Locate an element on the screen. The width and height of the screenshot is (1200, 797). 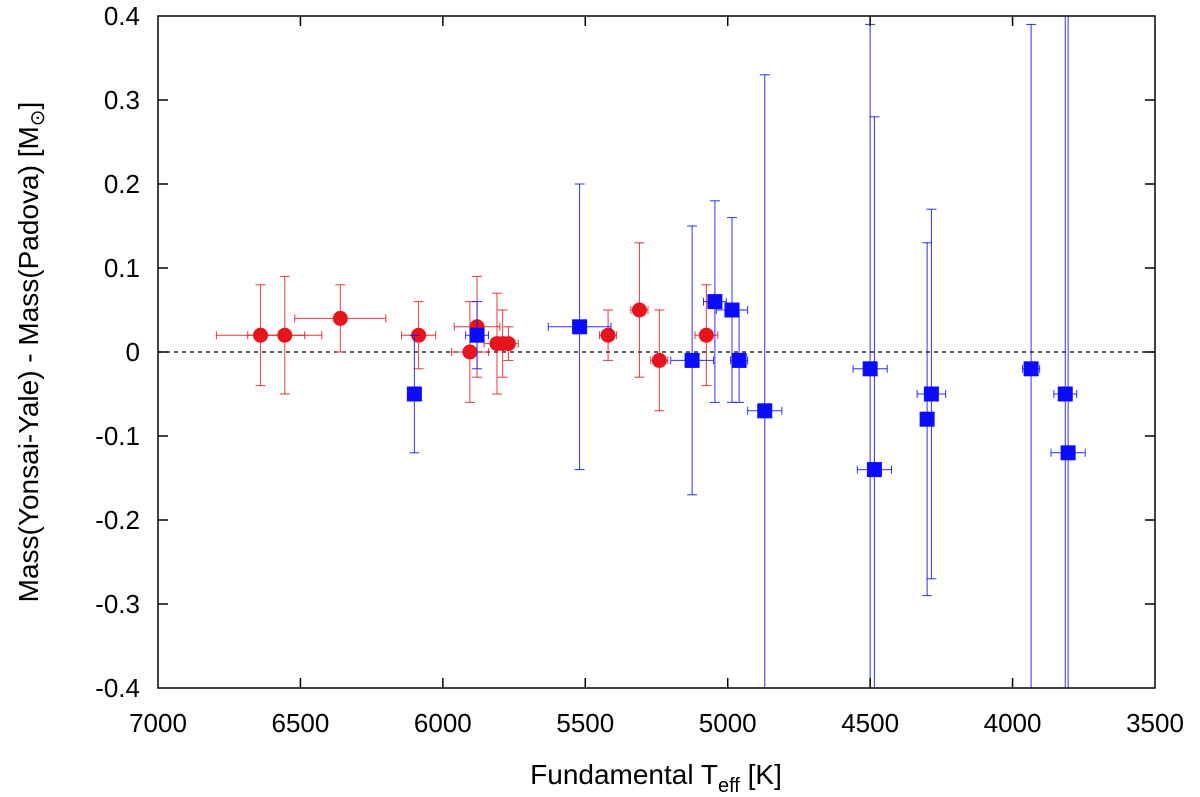
y-tick-label: -0.1 is located at coordinates (117, 436).